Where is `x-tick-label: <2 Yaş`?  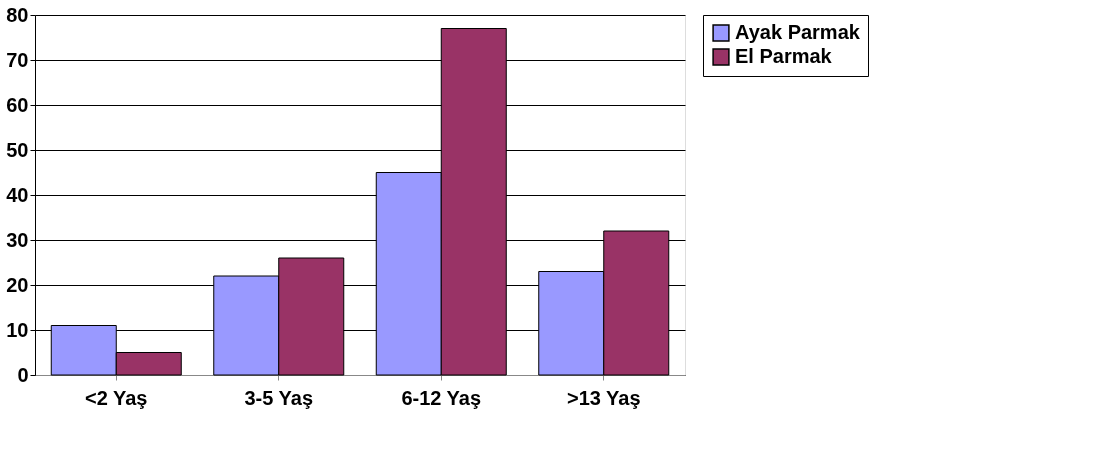 x-tick-label: <2 Yaş is located at coordinates (116, 397).